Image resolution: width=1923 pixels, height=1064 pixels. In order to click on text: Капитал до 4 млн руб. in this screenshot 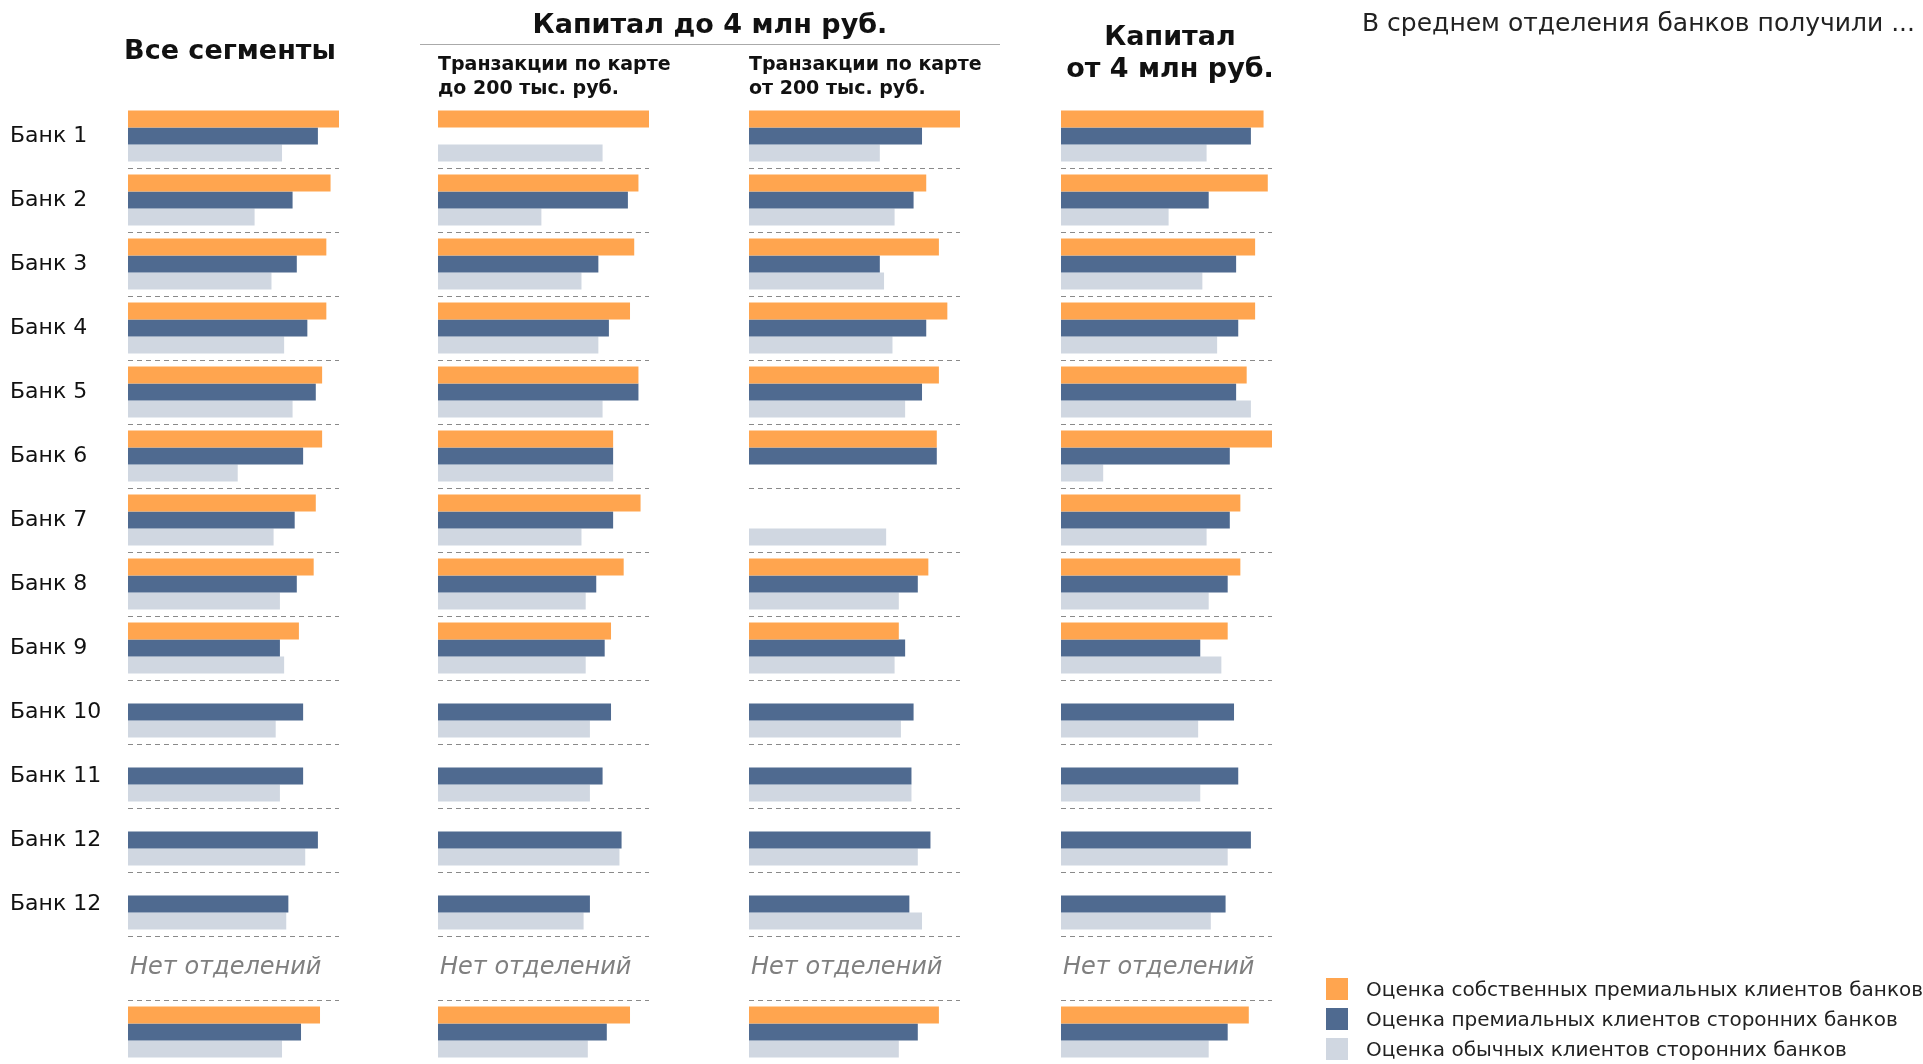, I will do `click(710, 27)`.